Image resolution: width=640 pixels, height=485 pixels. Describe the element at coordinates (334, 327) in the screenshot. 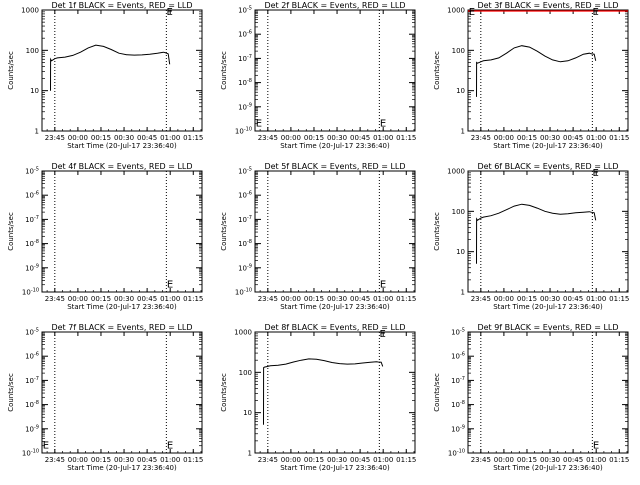

I see `plot-title: Det 8f BLACK = Events, RED = LLD` at that location.